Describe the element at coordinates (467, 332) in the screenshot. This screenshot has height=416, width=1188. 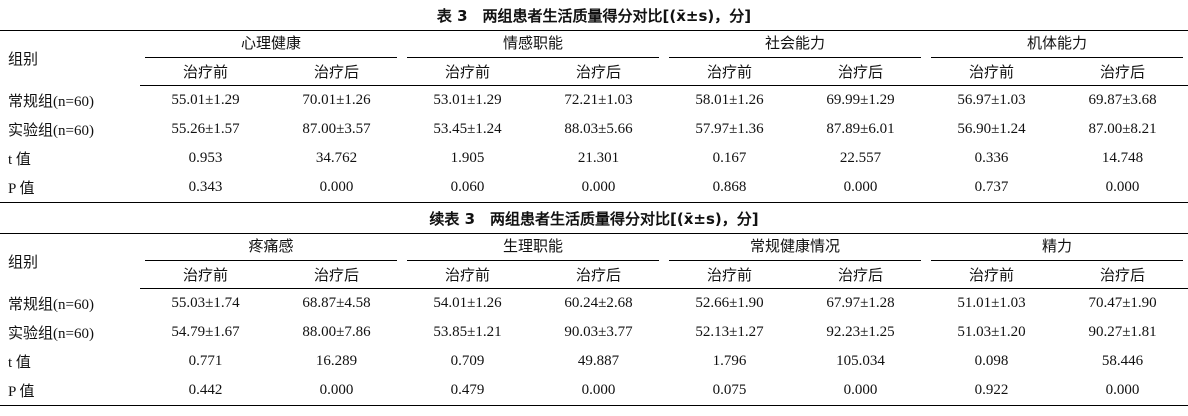
I see `cell: 53.85±1.21` at that location.